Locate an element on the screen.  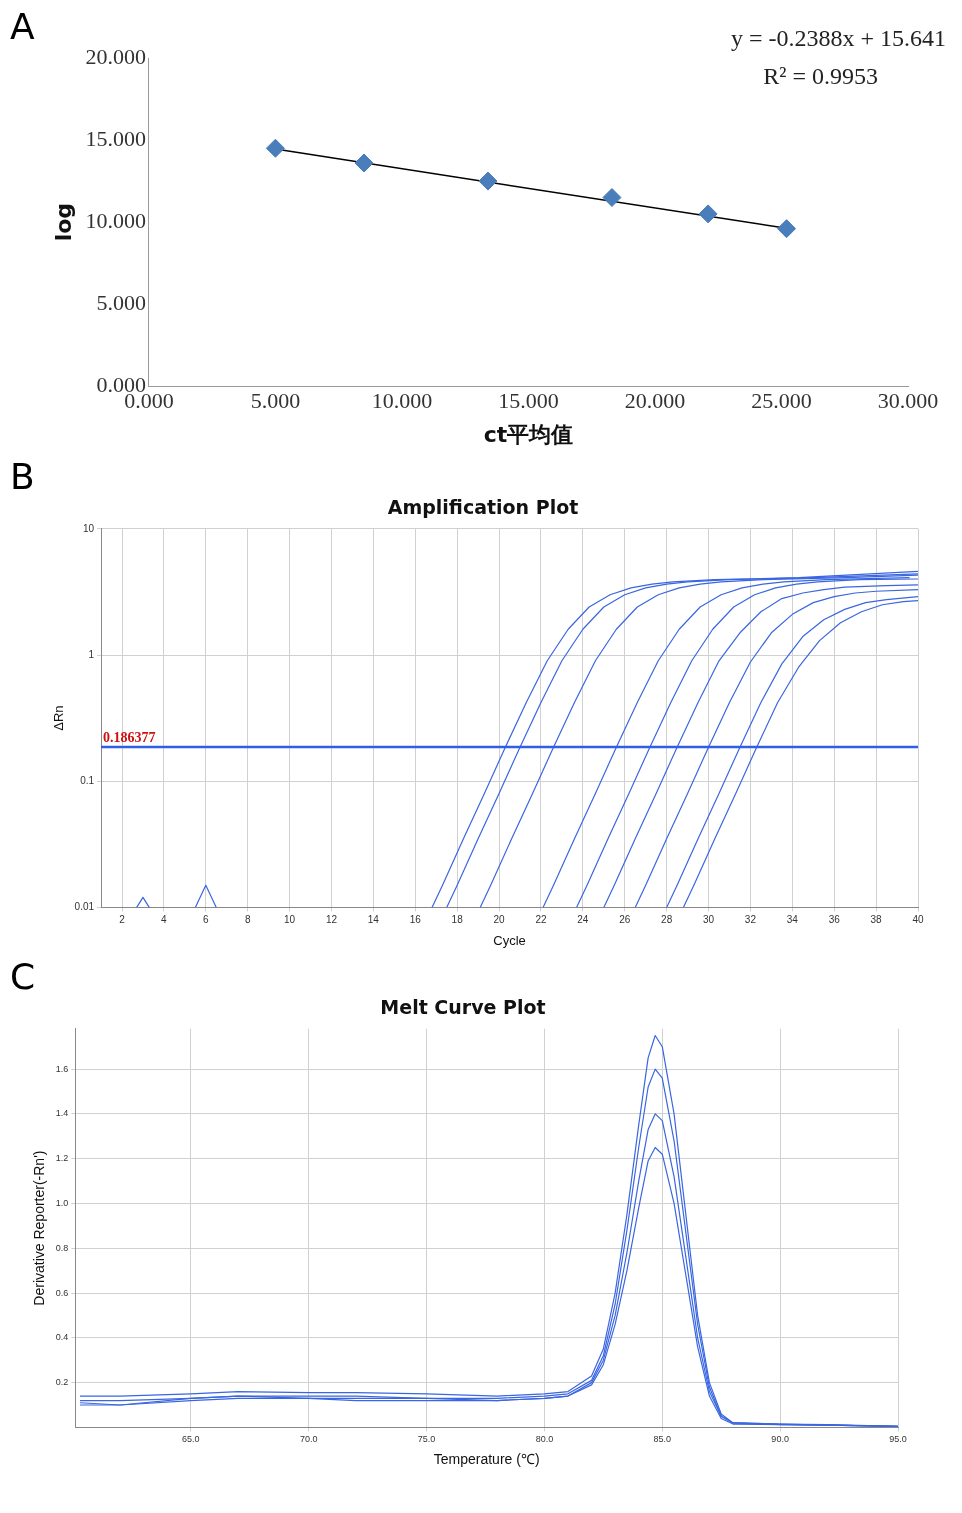
x-axis-title: ct平均值 is located at coordinates (528, 434).